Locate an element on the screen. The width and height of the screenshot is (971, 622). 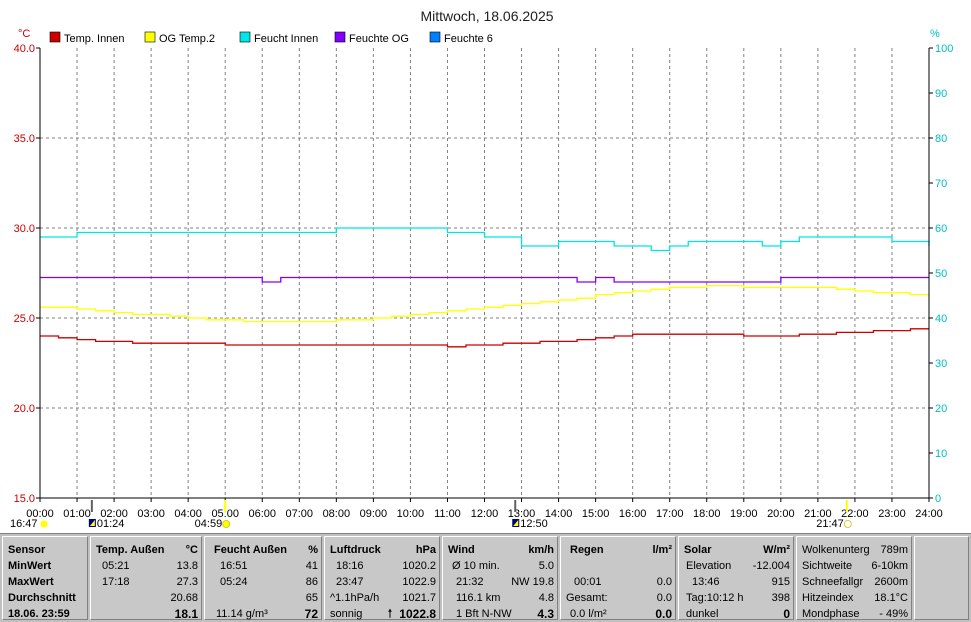
cloud-base-label: Wolkenunterg is located at coordinates (836, 550).